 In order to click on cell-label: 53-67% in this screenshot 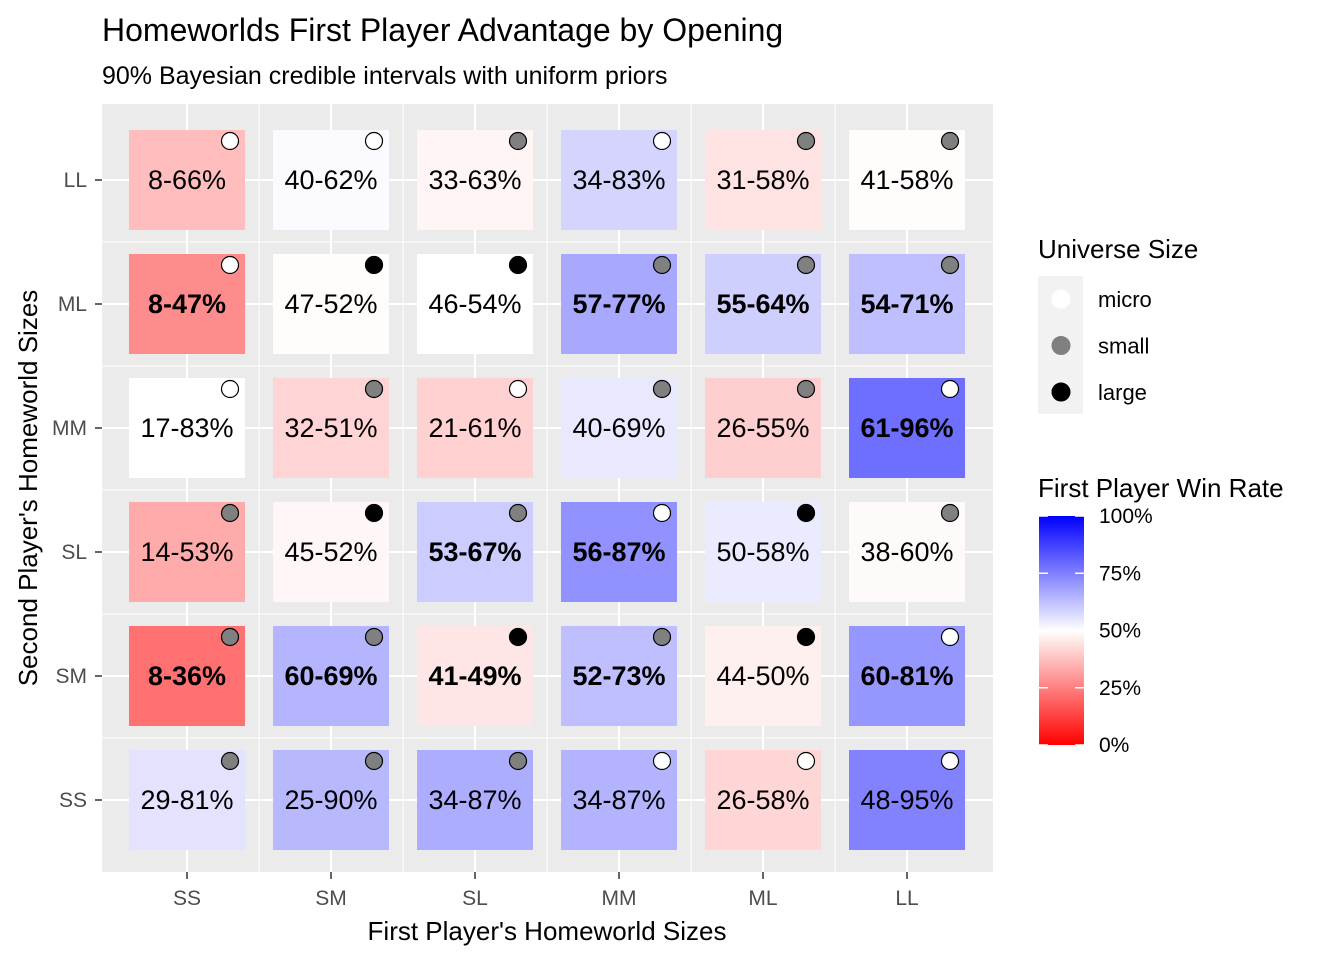, I will do `click(474, 552)`.